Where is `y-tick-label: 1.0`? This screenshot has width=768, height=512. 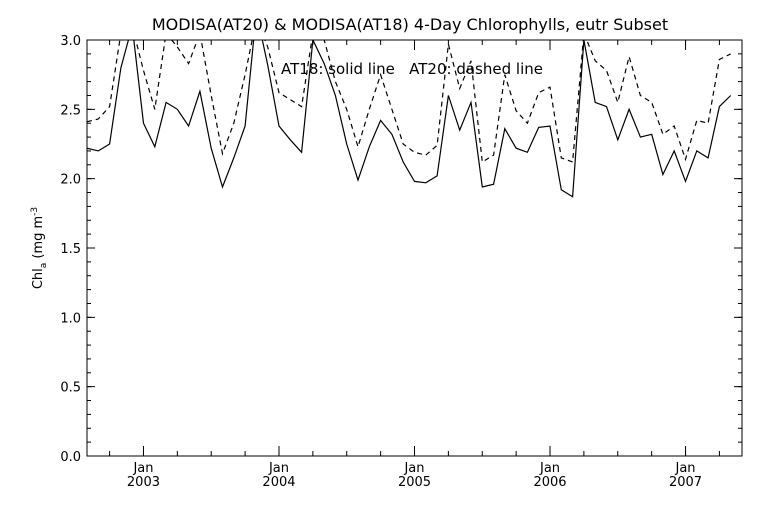
y-tick-label: 1.0 is located at coordinates (70, 318).